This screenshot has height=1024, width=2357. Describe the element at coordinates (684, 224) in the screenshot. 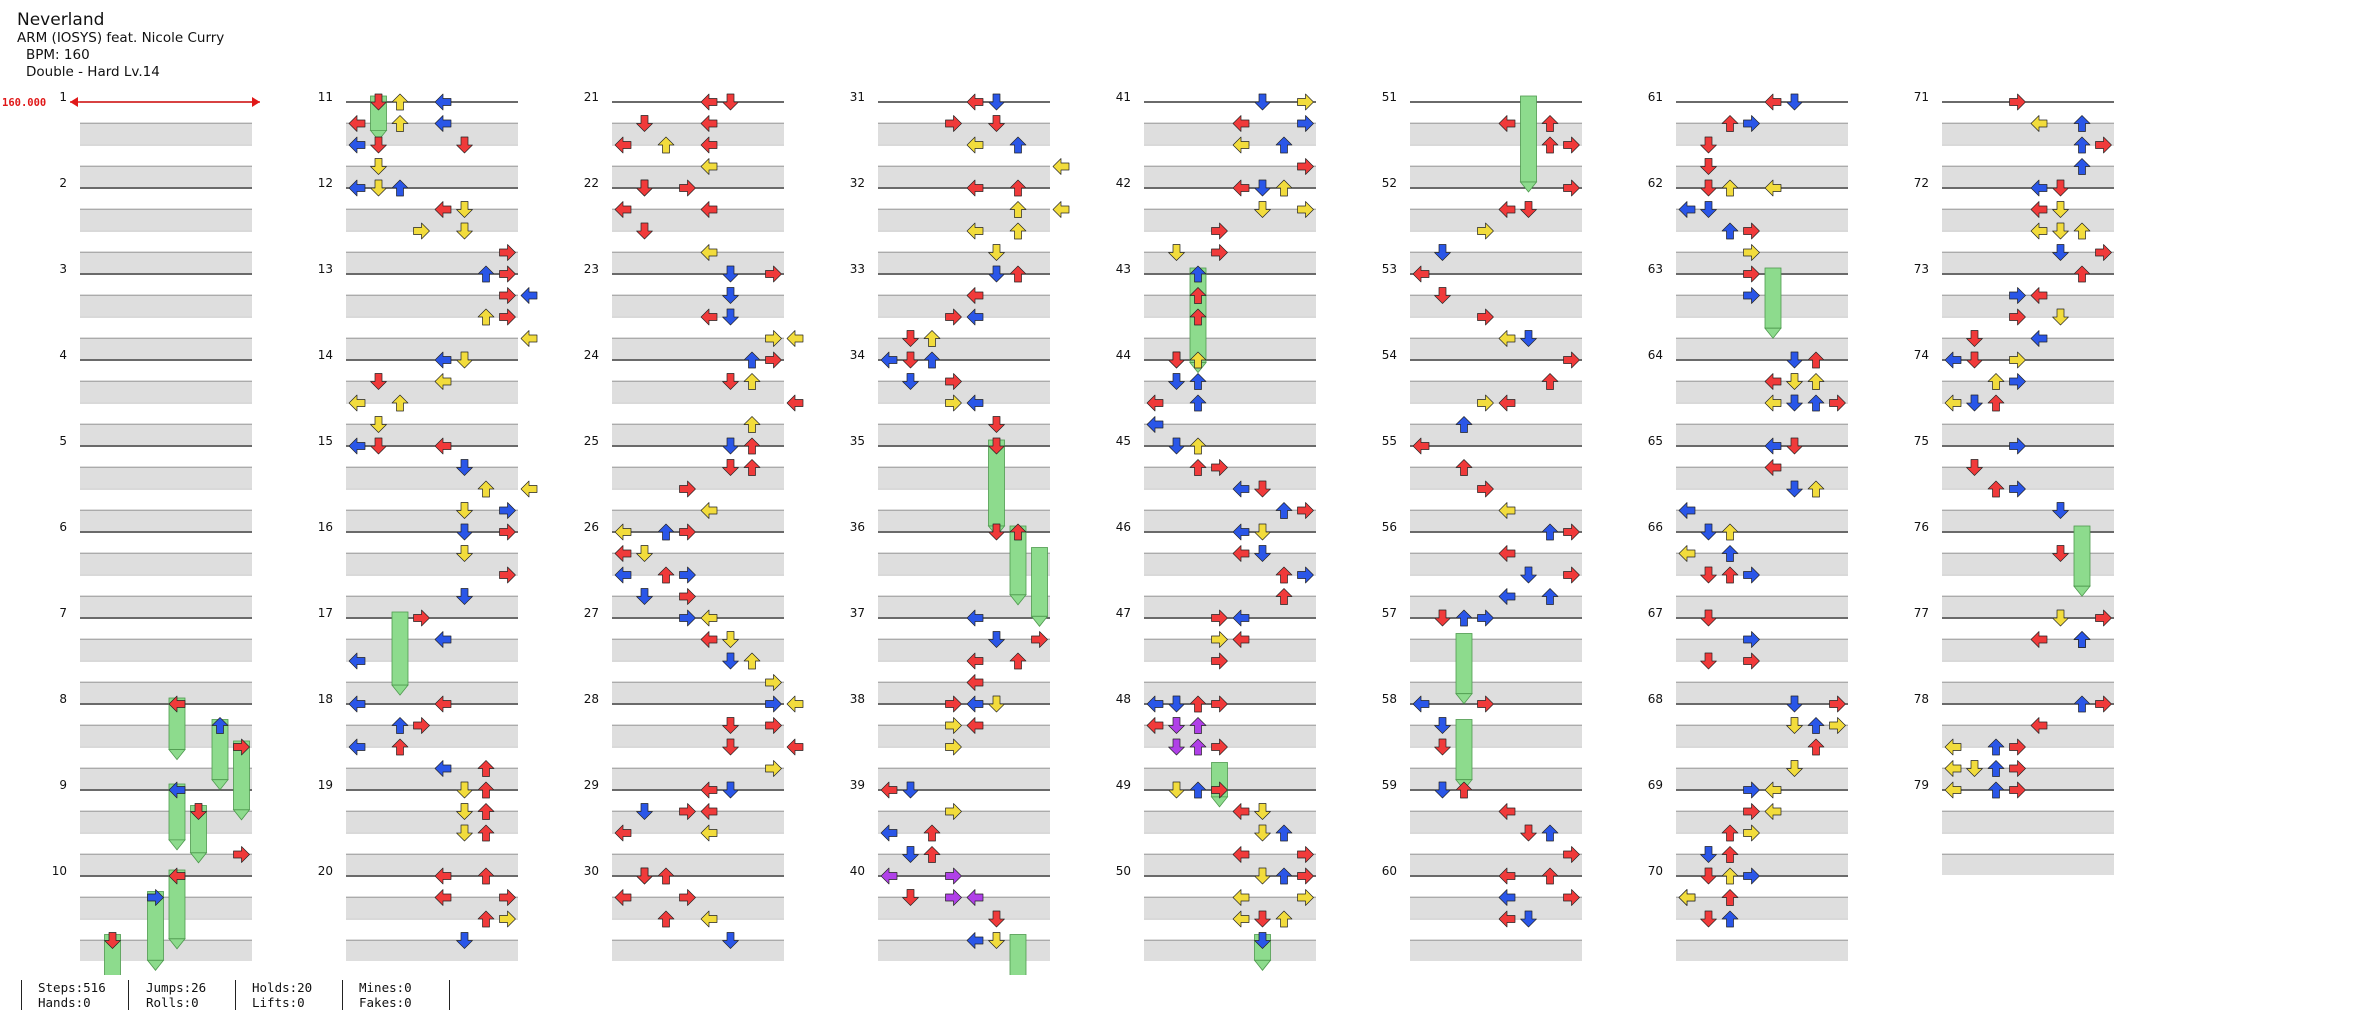

I see `measure-block: 22` at that location.